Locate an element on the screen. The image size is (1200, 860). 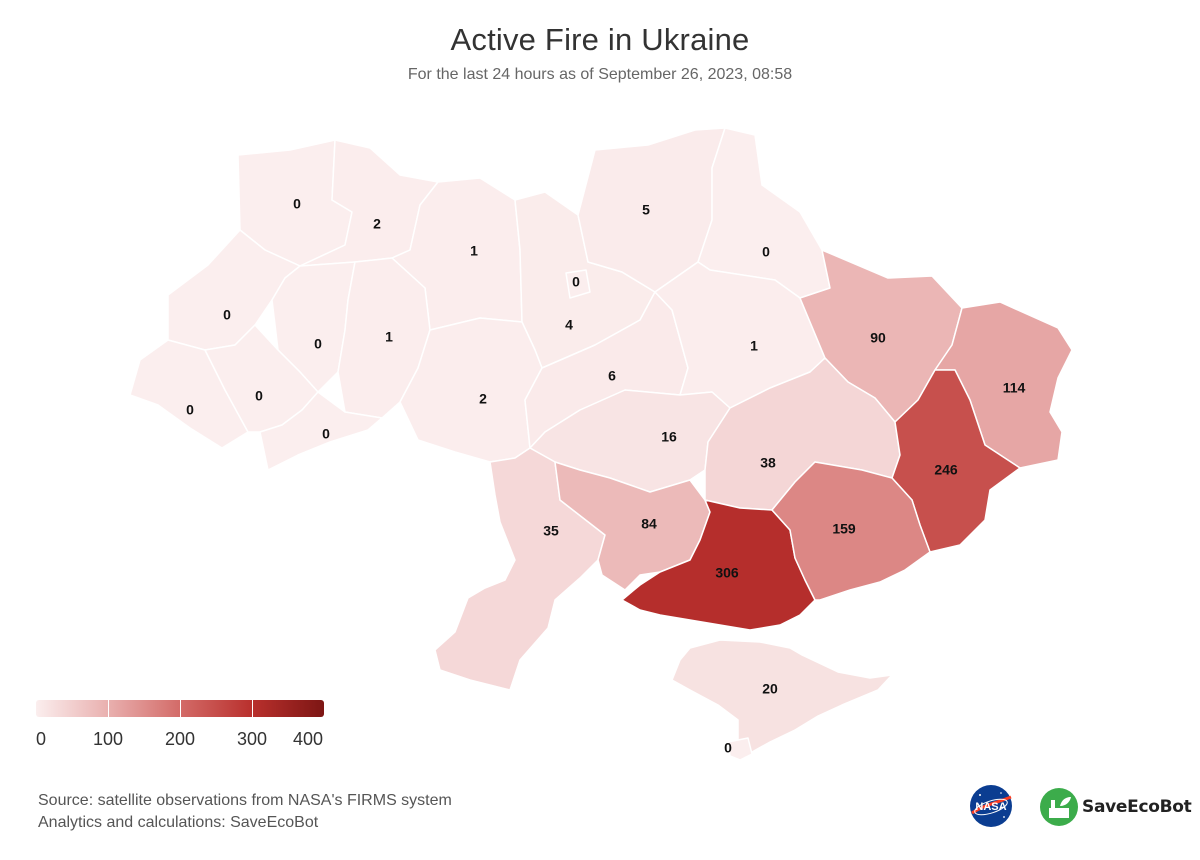
legend-label: 400 is located at coordinates (308, 739).